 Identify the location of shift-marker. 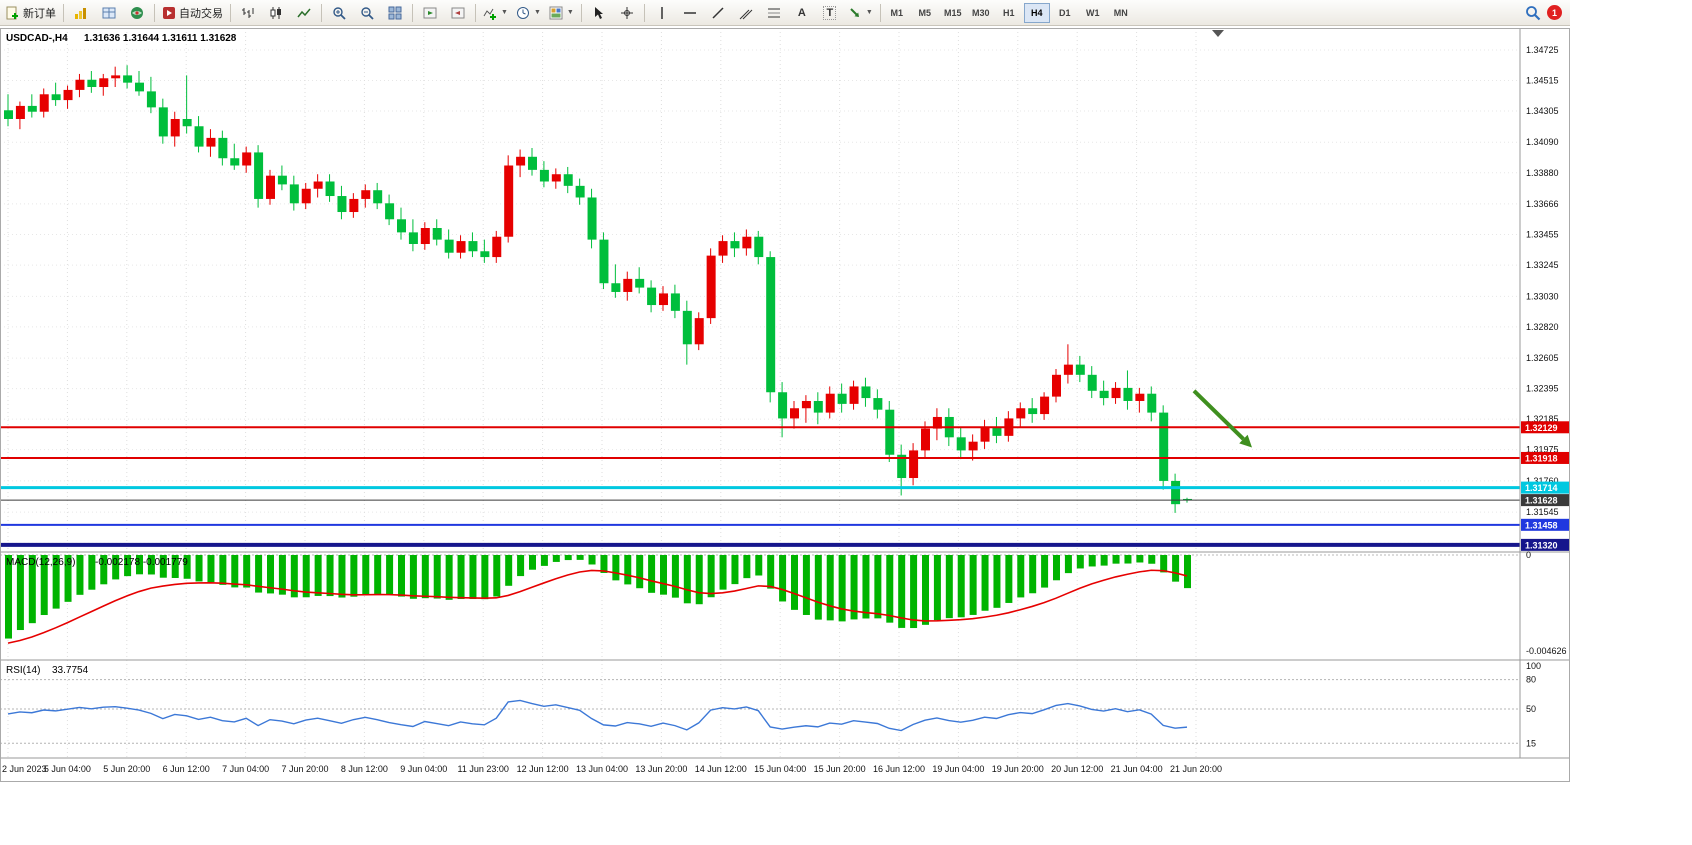
(1218, 33).